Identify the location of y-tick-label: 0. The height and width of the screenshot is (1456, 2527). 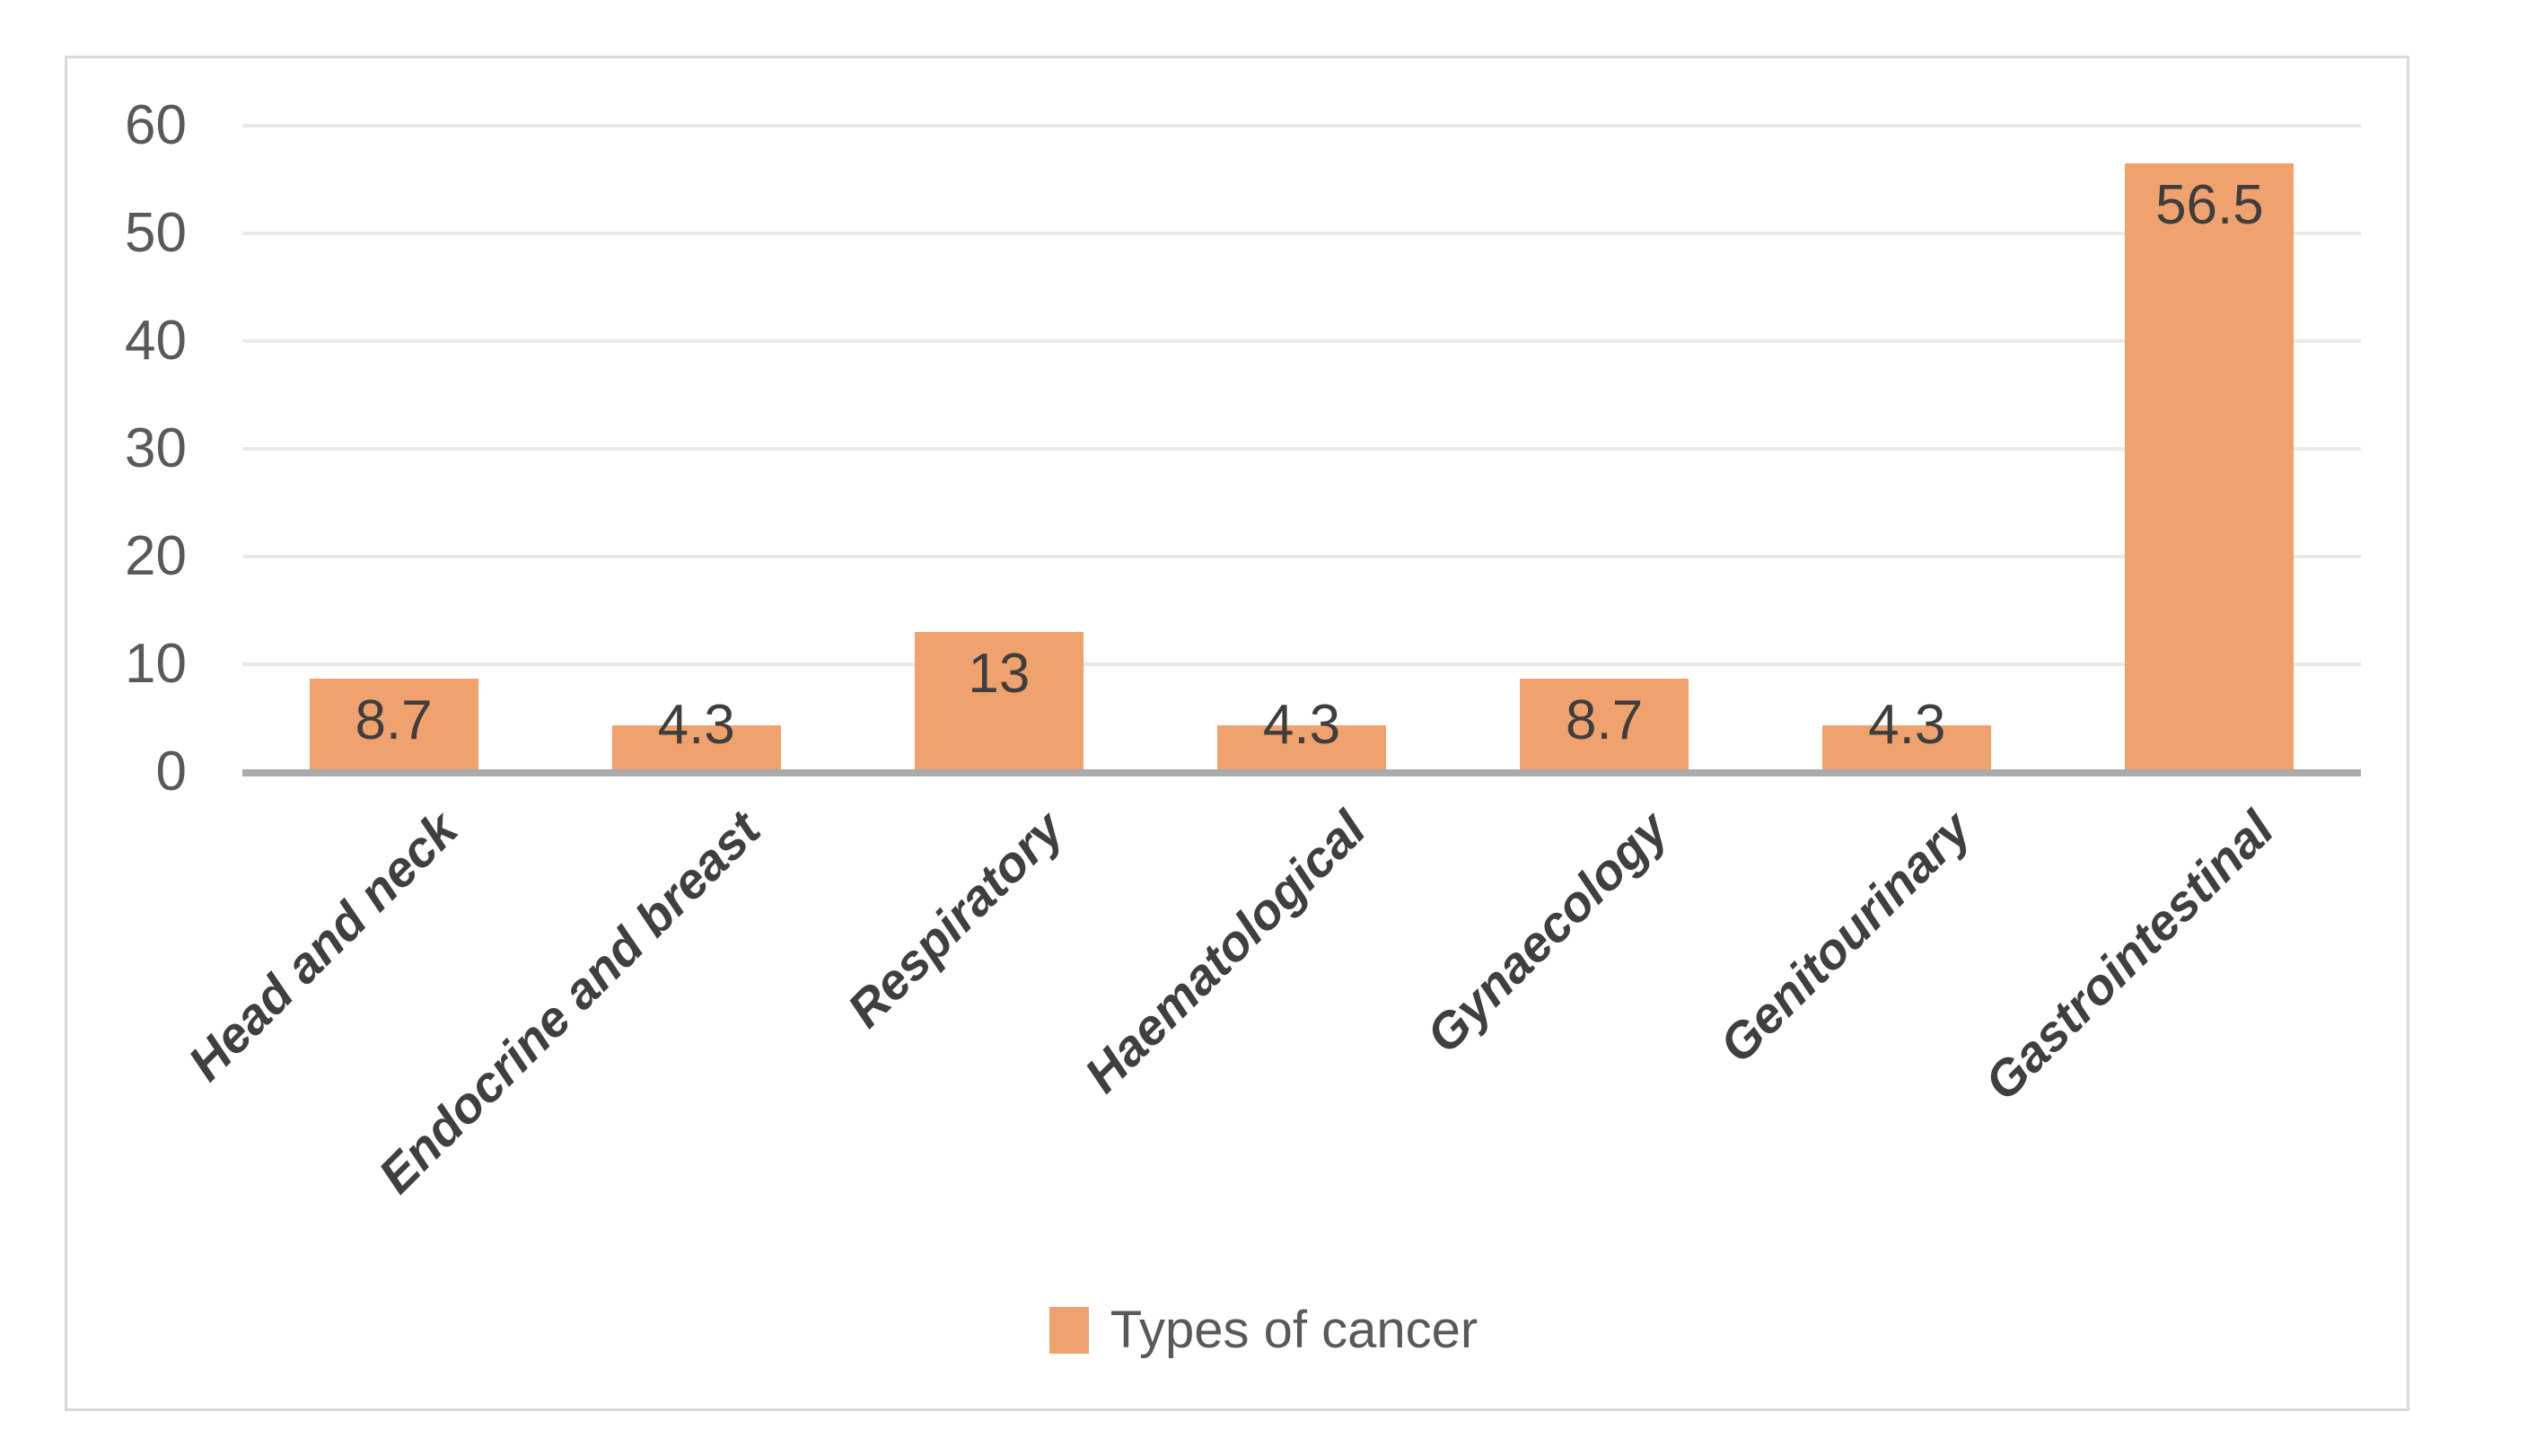
(171, 772).